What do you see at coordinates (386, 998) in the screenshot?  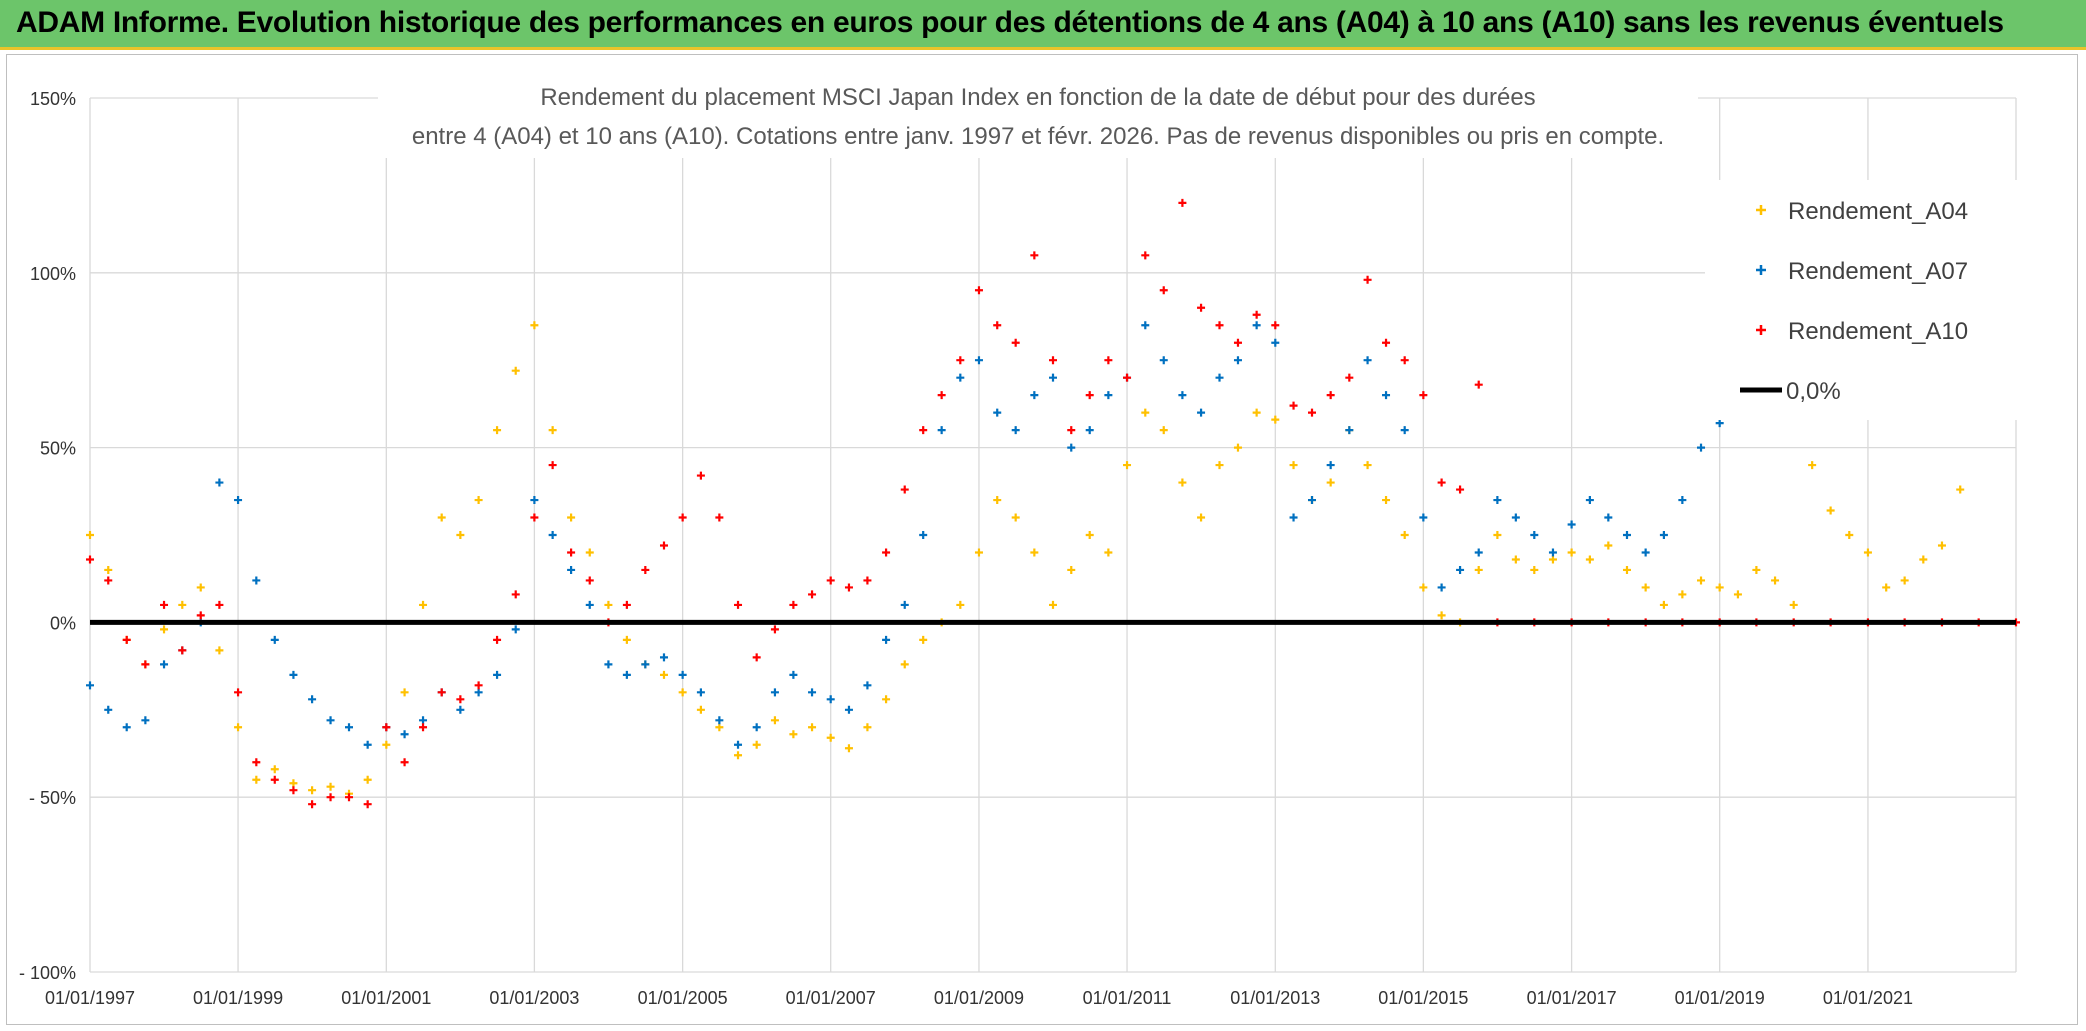 I see `x-tick-label: 01/01/2001` at bounding box center [386, 998].